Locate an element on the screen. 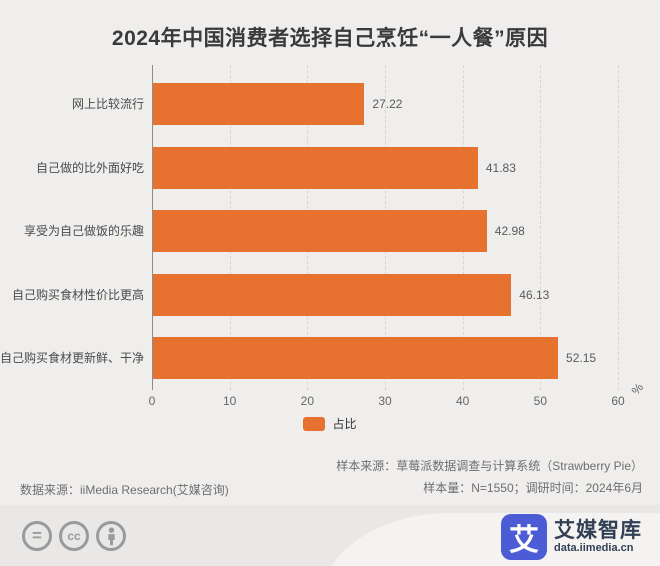  person-attribution-icon is located at coordinates (111, 536).